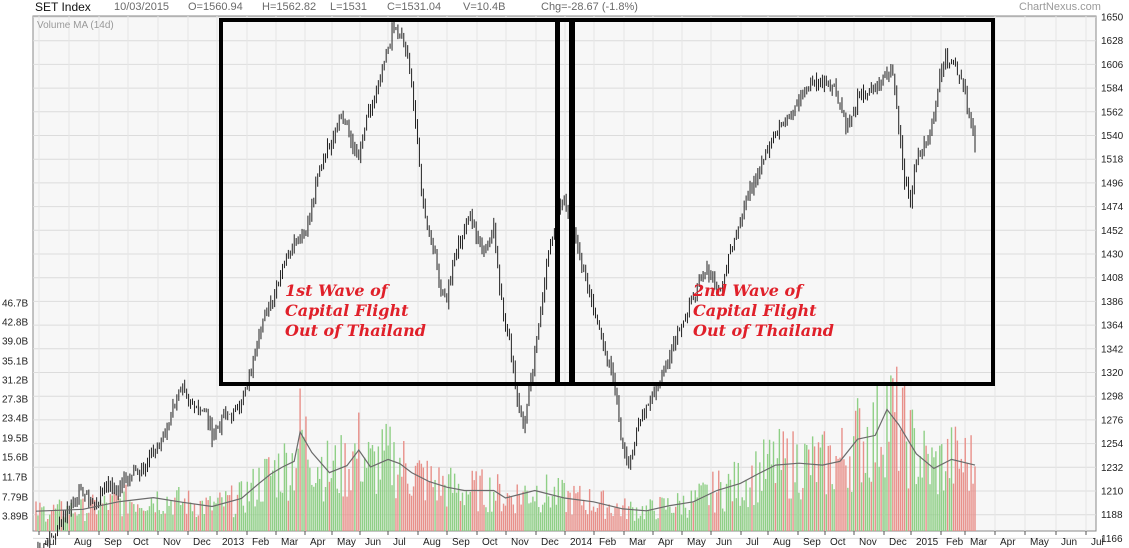  Describe the element at coordinates (1112, 326) in the screenshot. I see `price-tick-label: 1364` at that location.